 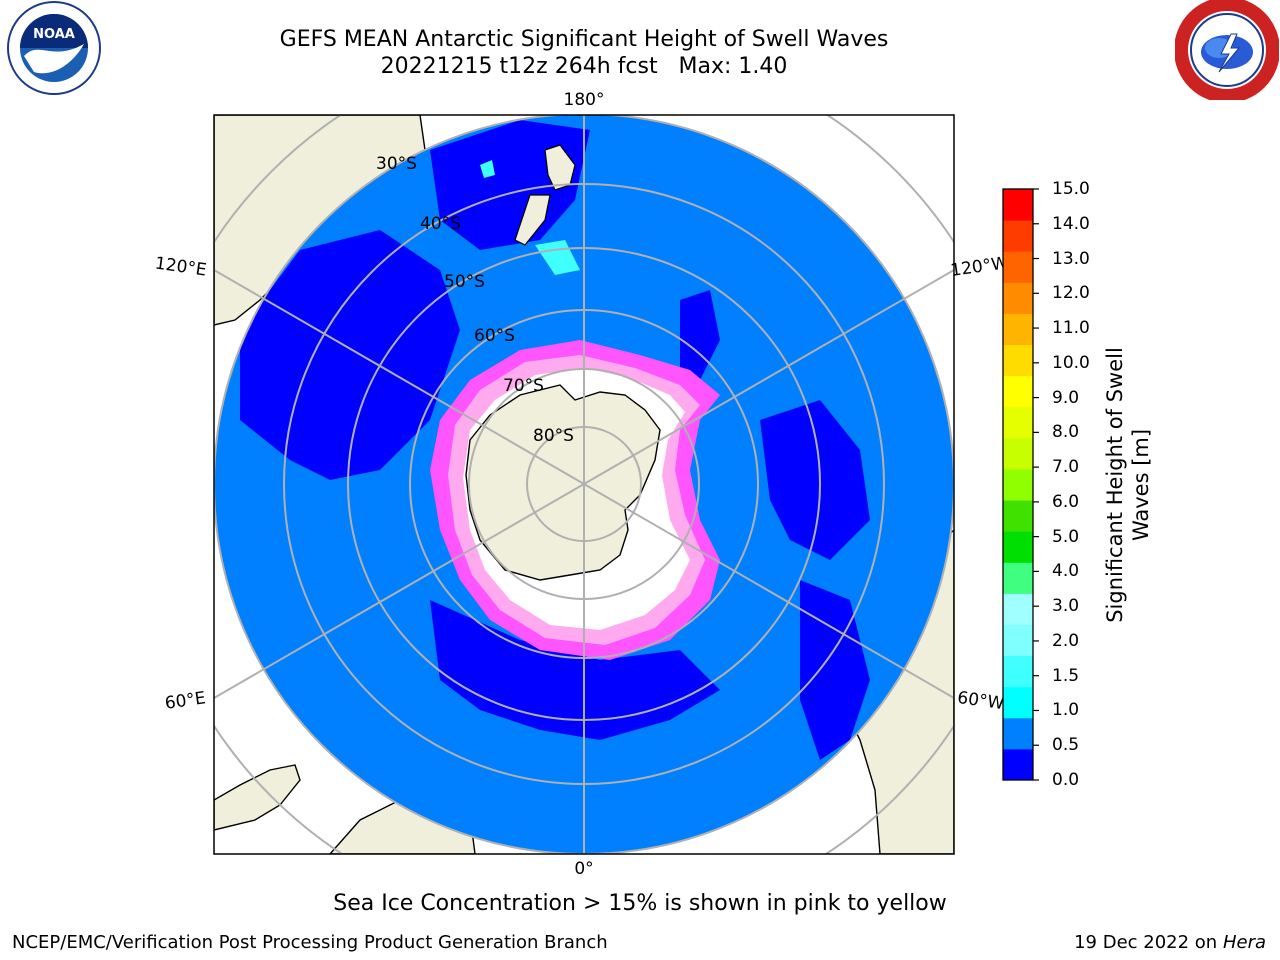 I want to click on colorbar-tick-label: 7.0, so click(x=1066, y=467).